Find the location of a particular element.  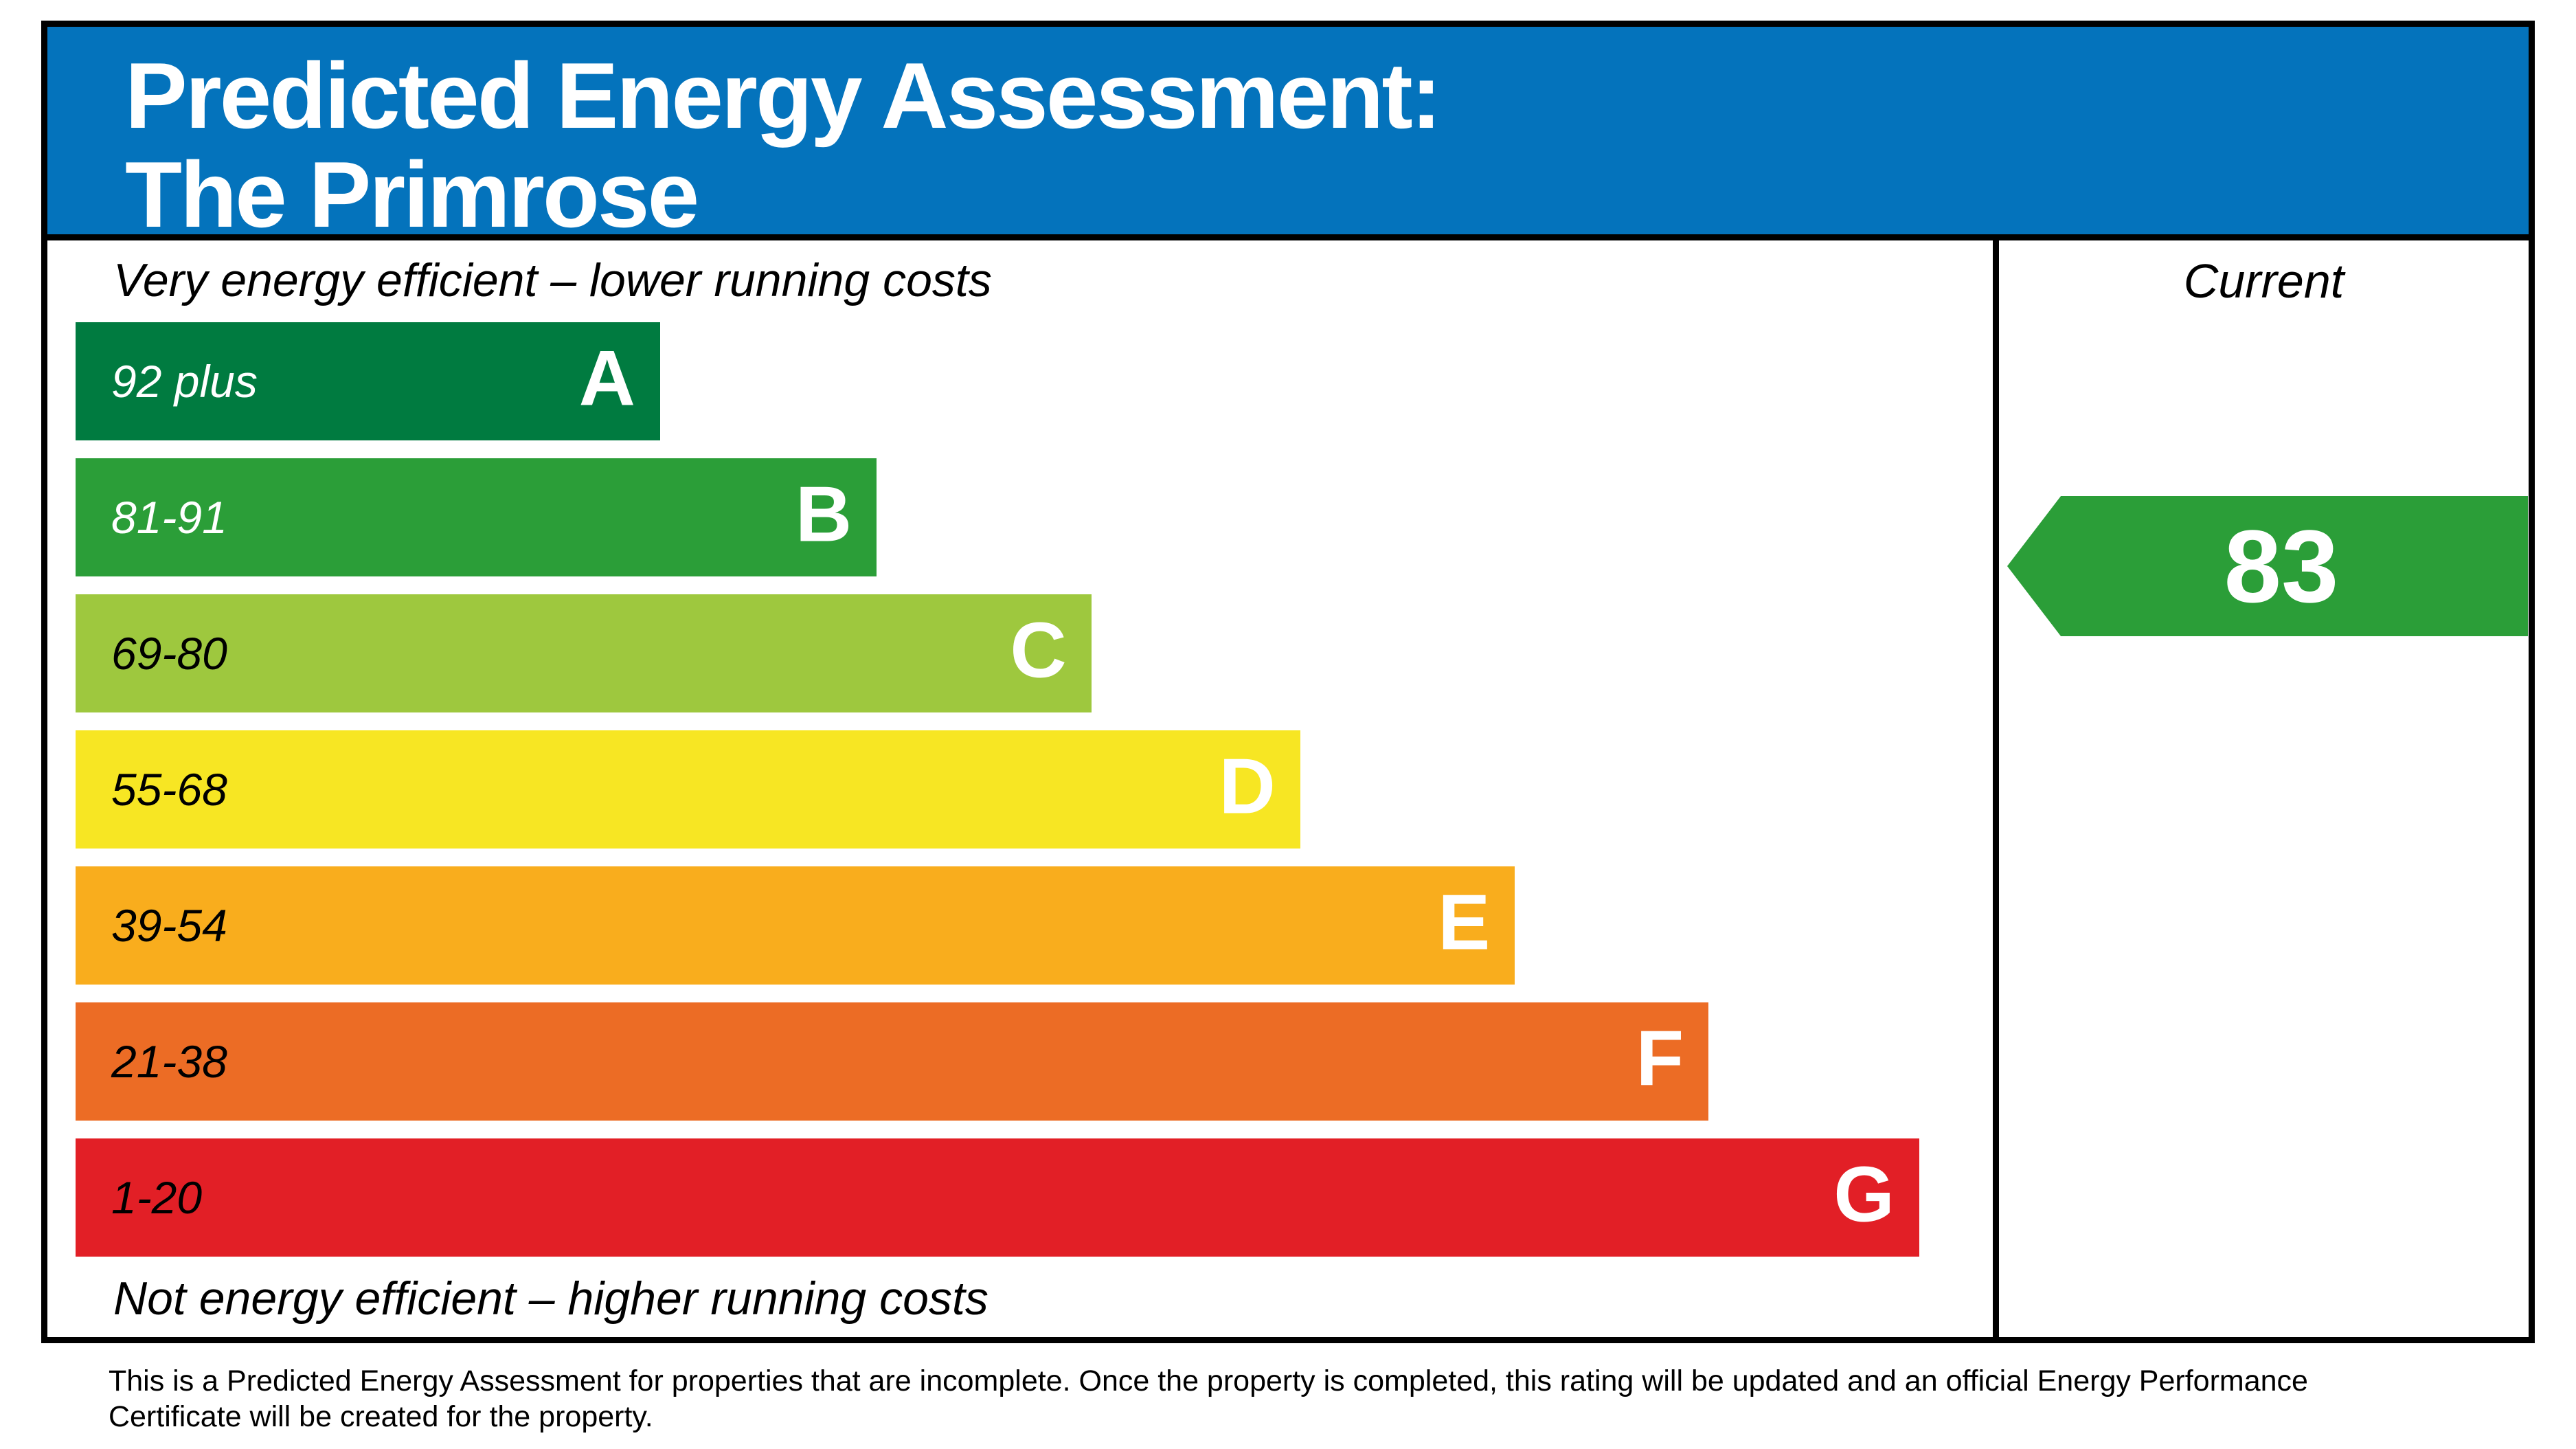

band-grade-letter: D is located at coordinates (1247, 787).